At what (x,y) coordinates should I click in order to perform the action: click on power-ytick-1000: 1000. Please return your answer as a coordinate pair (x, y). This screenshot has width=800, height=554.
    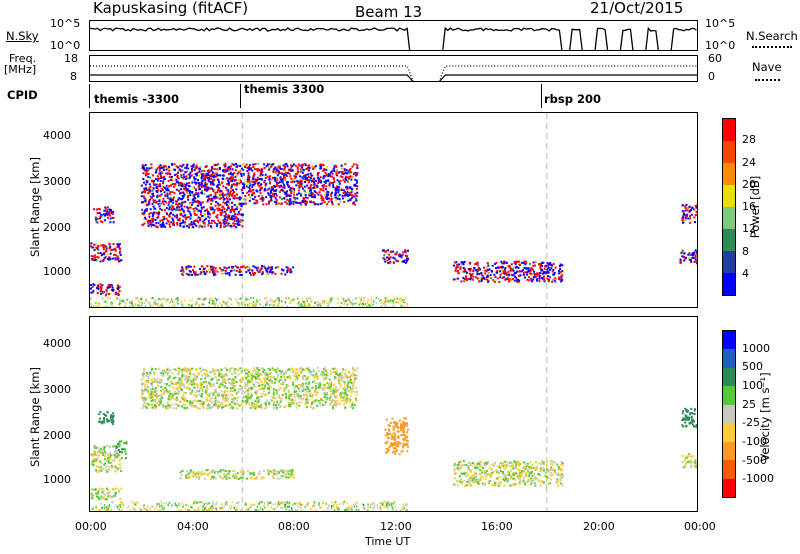
    Looking at the image, I should click on (57, 271).